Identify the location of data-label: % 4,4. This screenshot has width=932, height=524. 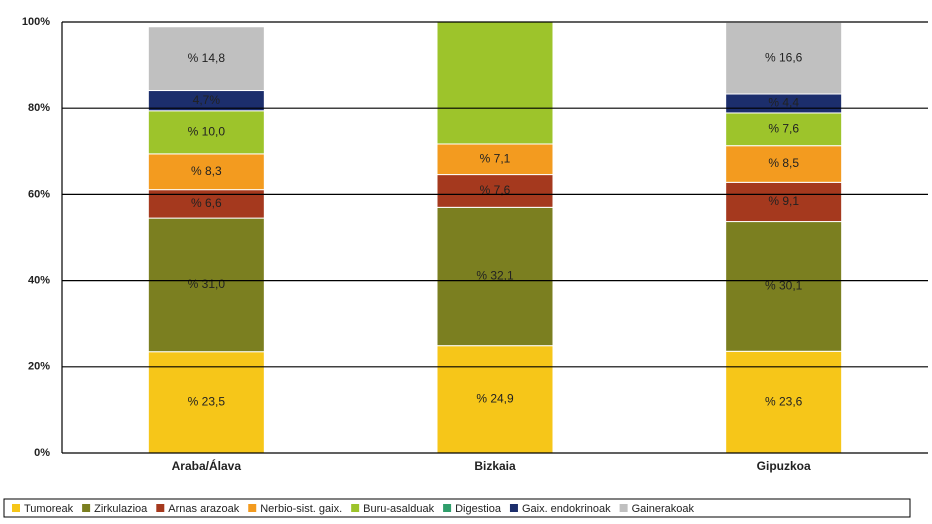
(783, 103).